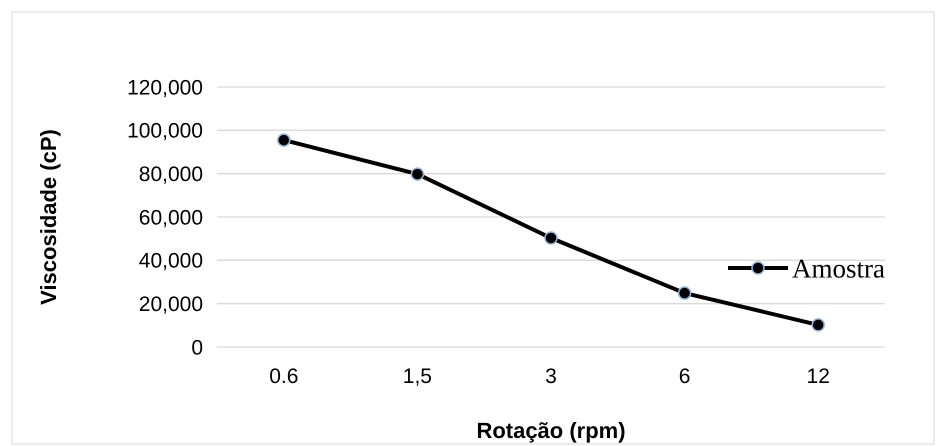  I want to click on x-tick-label: 1,5, so click(417, 376).